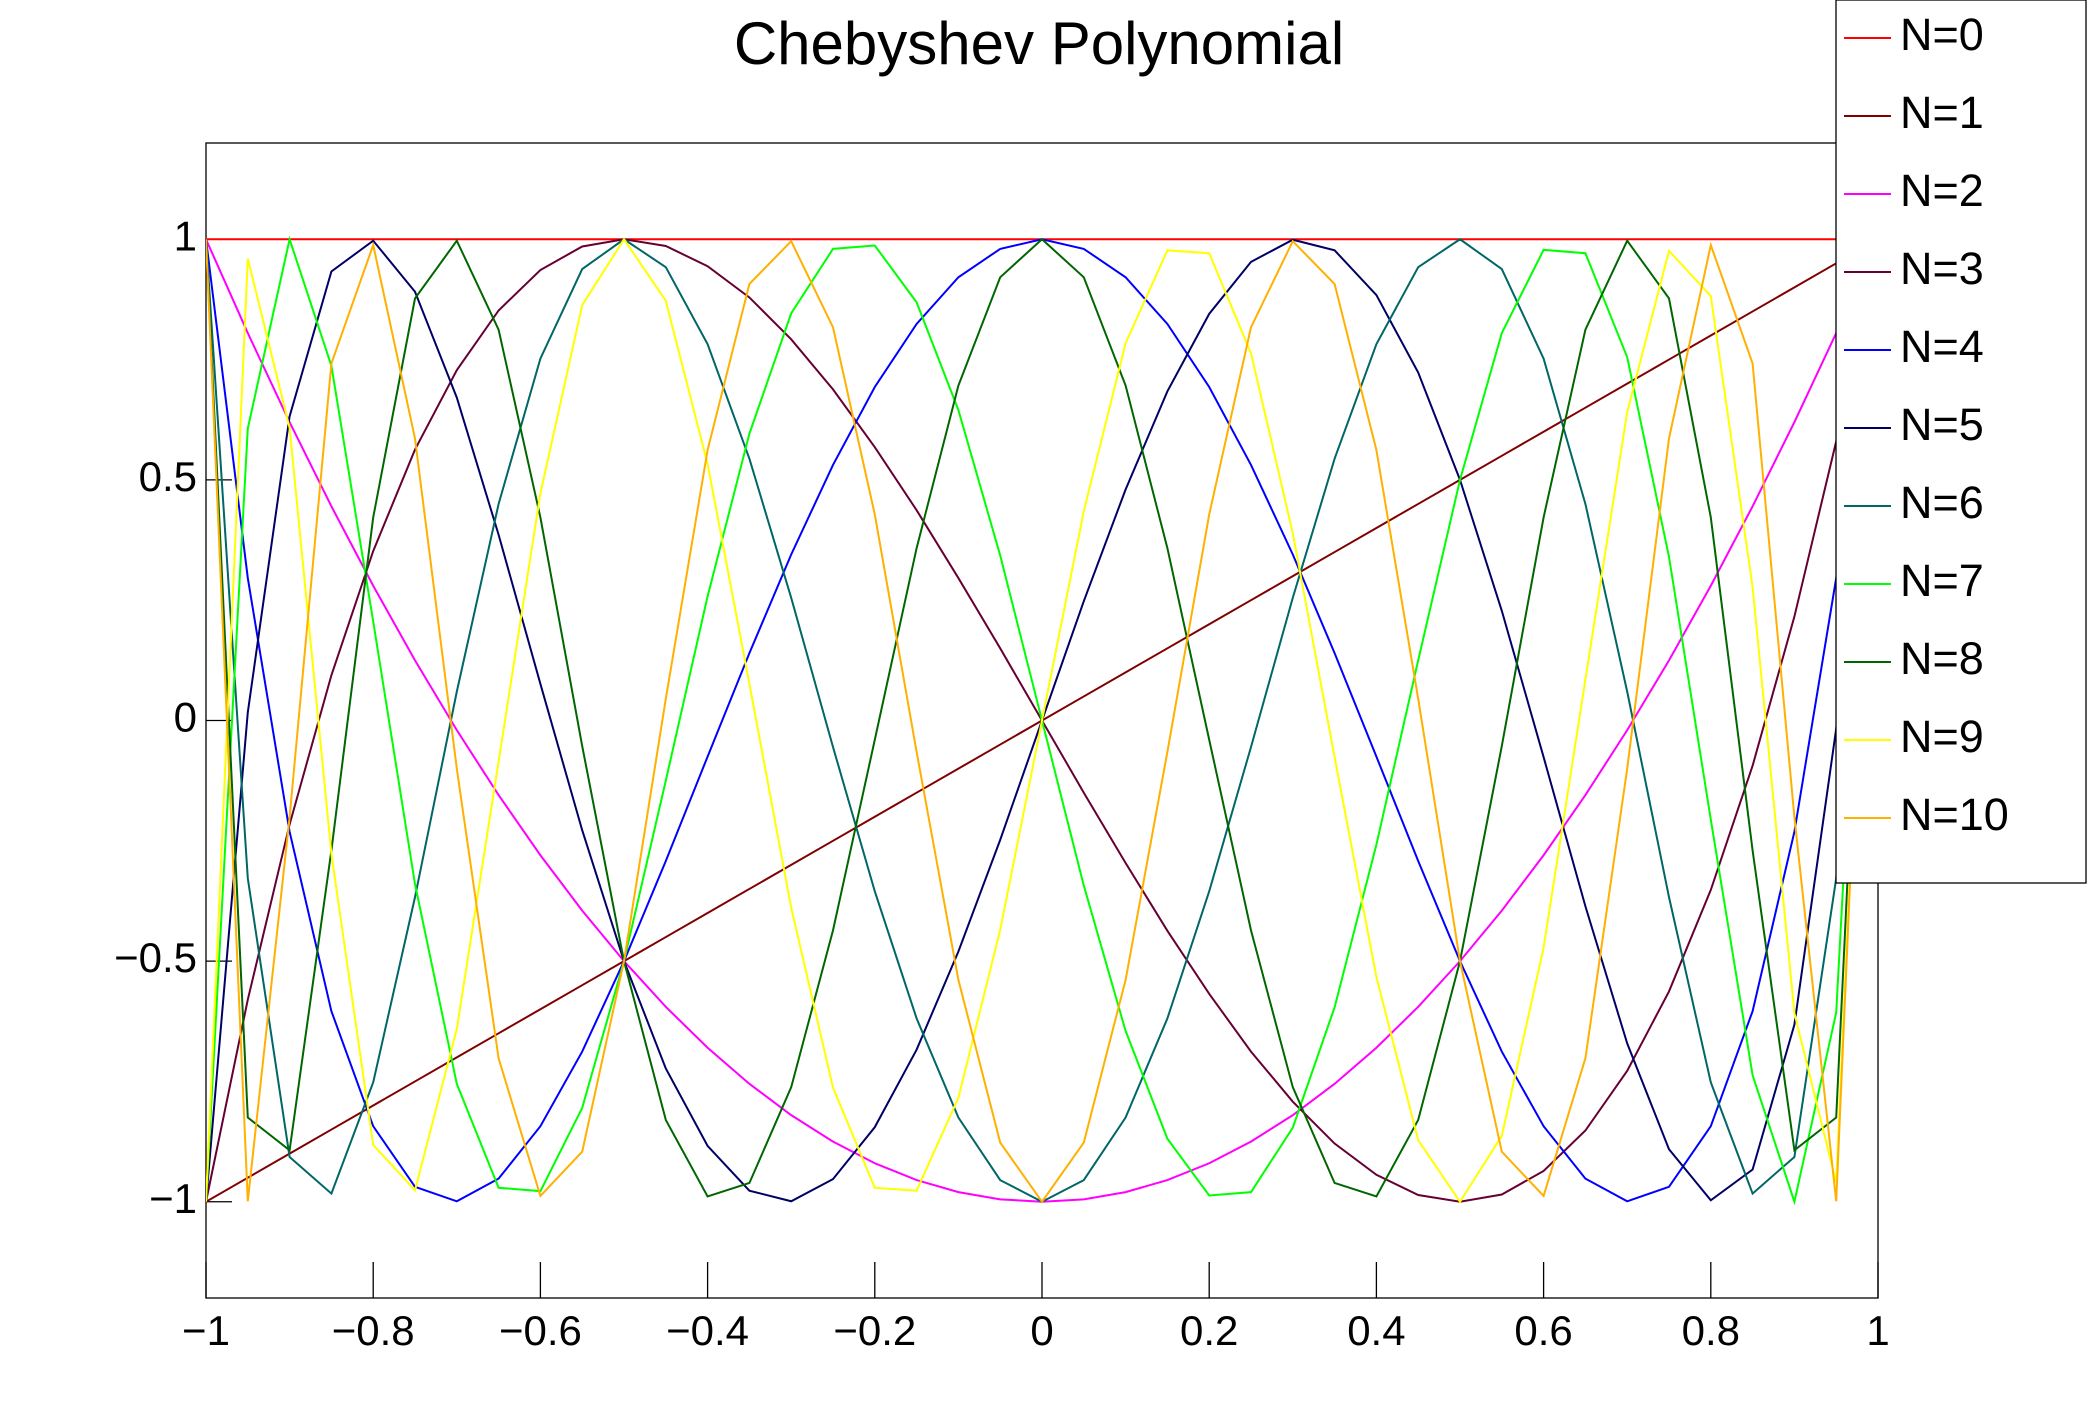 This screenshot has height=1416, width=2088. What do you see at coordinates (1039, 43) in the screenshot?
I see `chart-title: Chebyshev Polynomial` at bounding box center [1039, 43].